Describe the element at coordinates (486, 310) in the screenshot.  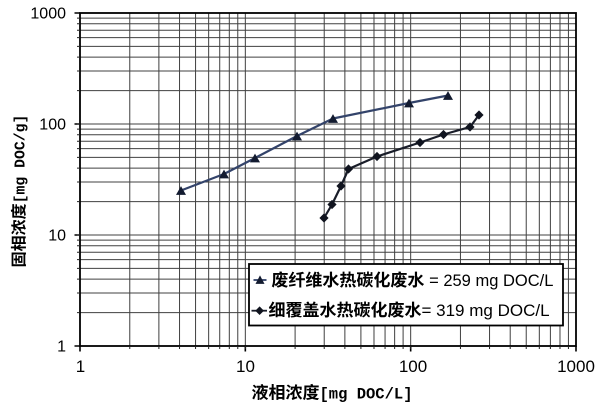
I see `svg-text: = 319 mg DOC/L` at that location.